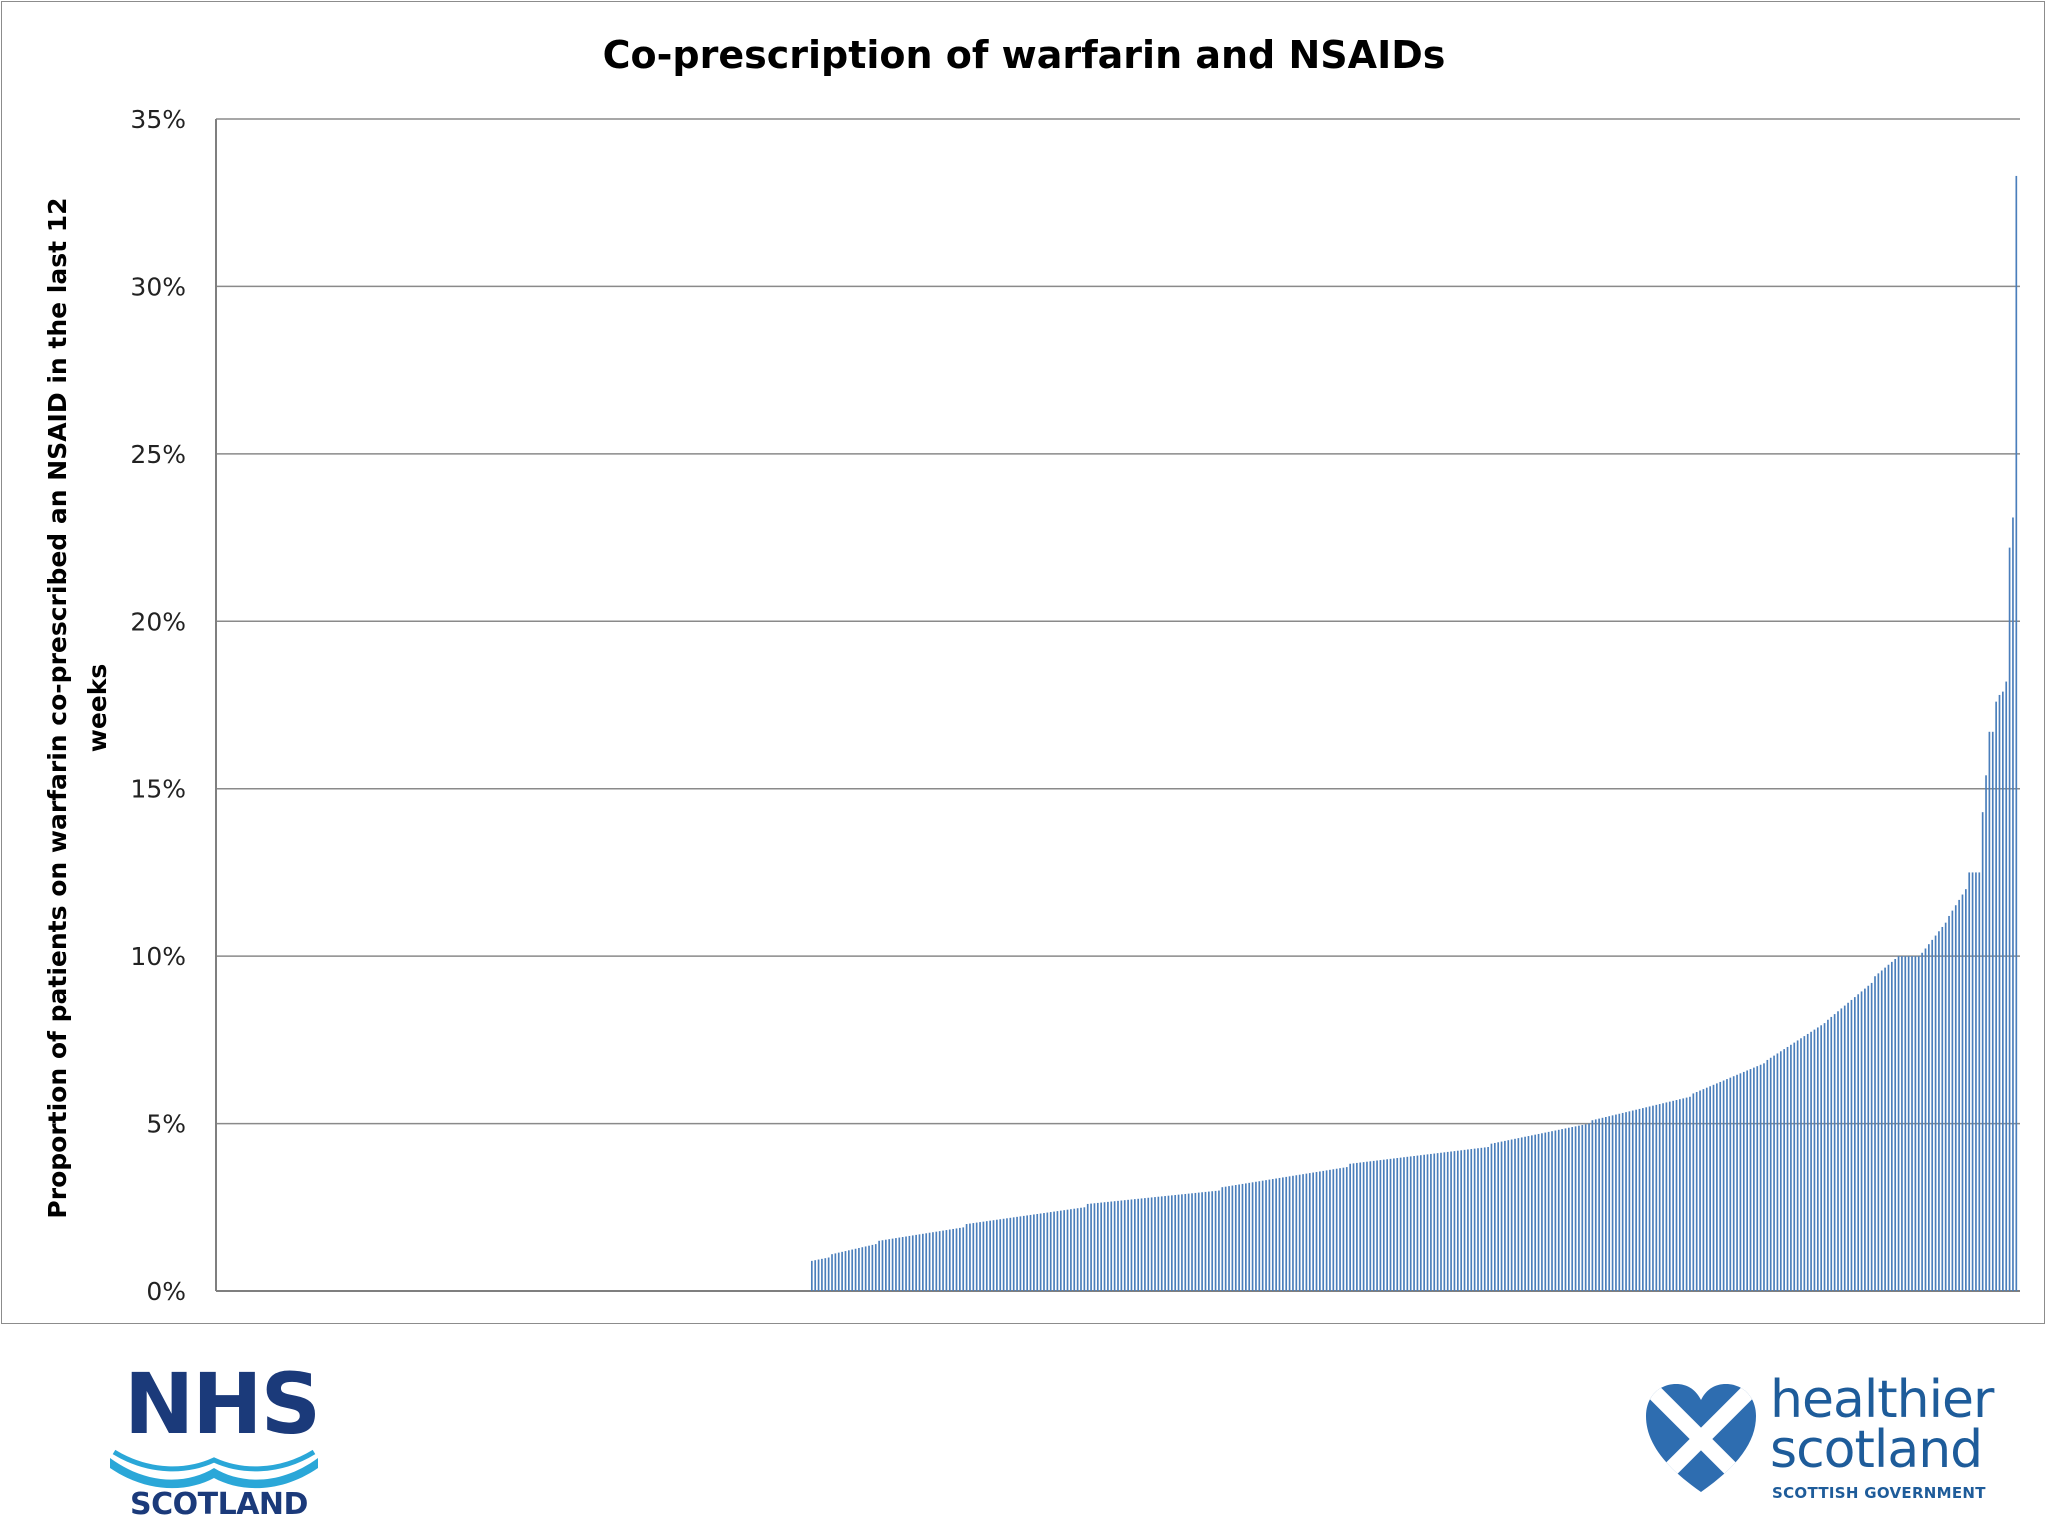 This screenshot has height=1536, width=2048. I want to click on healthier-scotland-logo: healthier scotland SCOTTISH GOVERNMENT, so click(1823, 1447).